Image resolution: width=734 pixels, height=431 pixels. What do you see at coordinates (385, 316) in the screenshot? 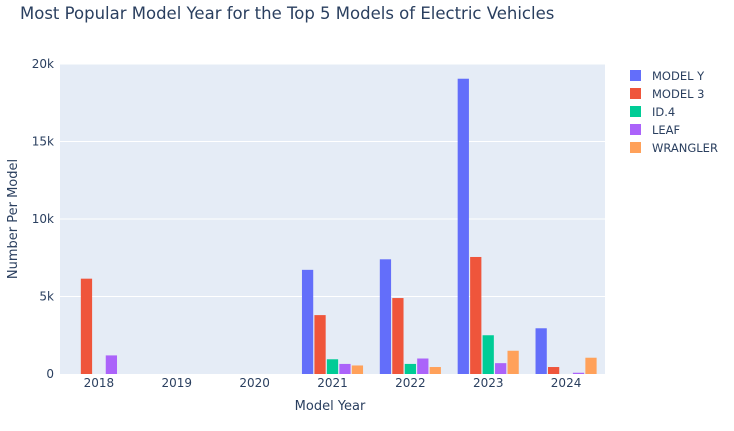
I see `bar-model-y-2022` at bounding box center [385, 316].